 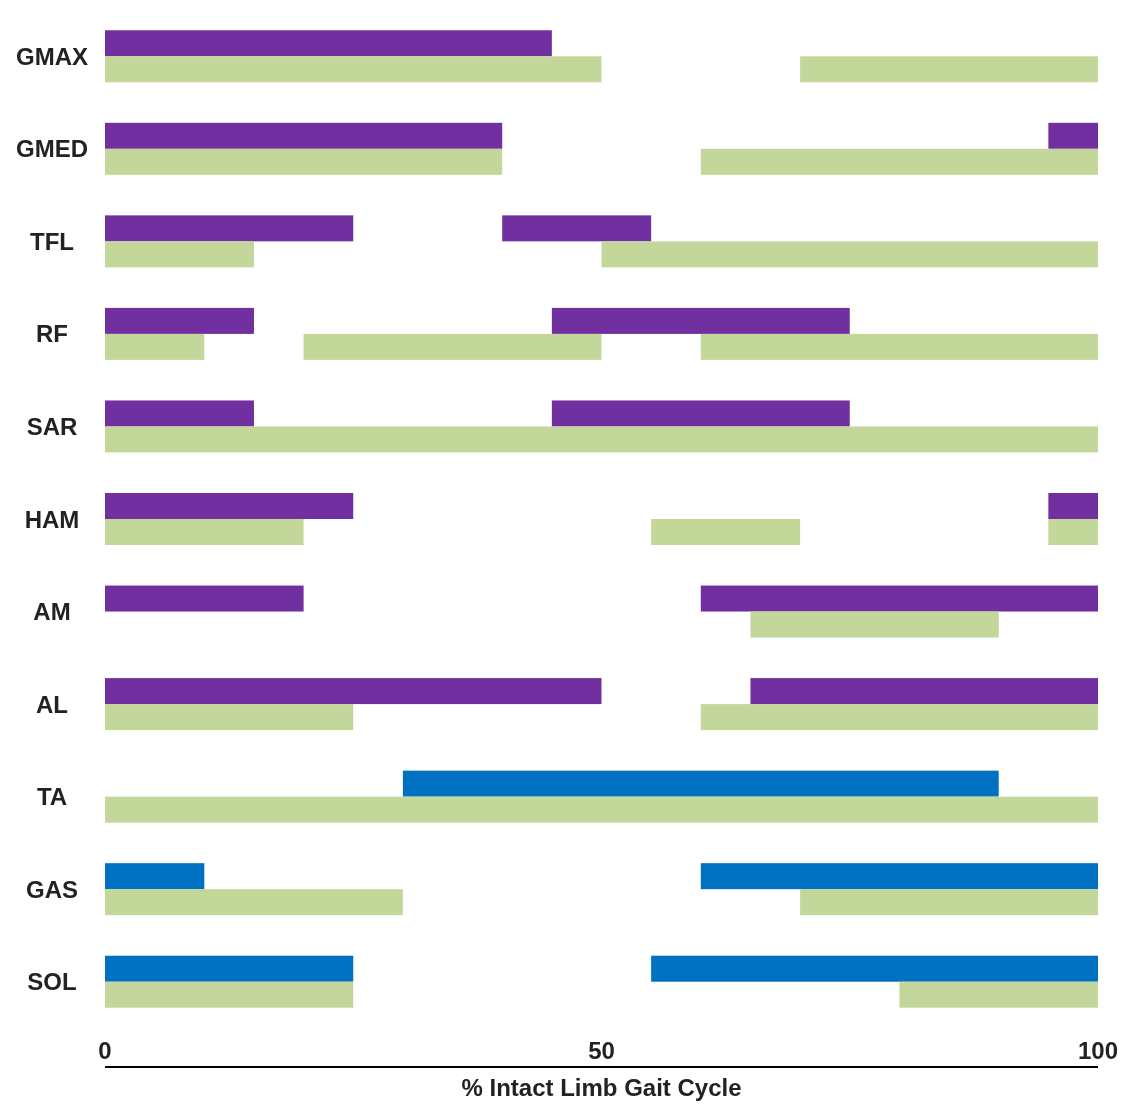 What do you see at coordinates (52, 56) in the screenshot?
I see `y-tick-label: GMAX` at bounding box center [52, 56].